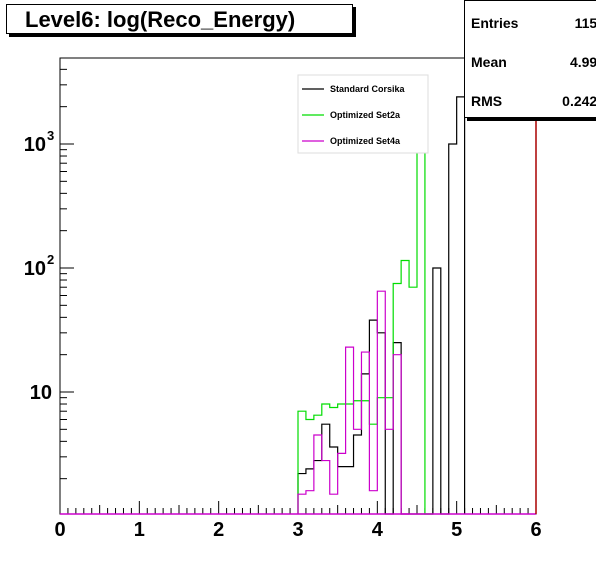 The image size is (596, 572). Describe the element at coordinates (365, 141) in the screenshot. I see `legend-label: Optimized Set4a` at that location.